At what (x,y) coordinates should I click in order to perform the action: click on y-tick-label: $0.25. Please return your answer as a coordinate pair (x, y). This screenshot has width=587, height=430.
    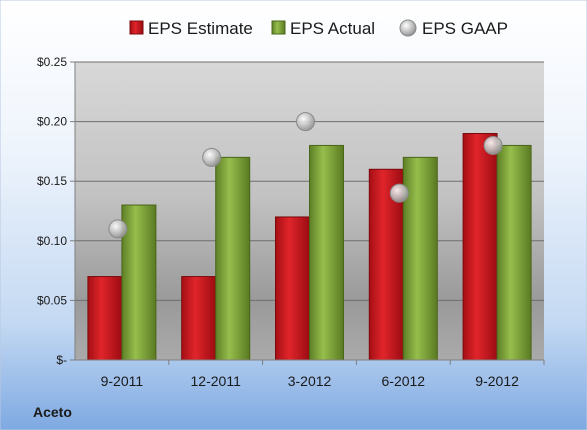
    Looking at the image, I should click on (52, 62).